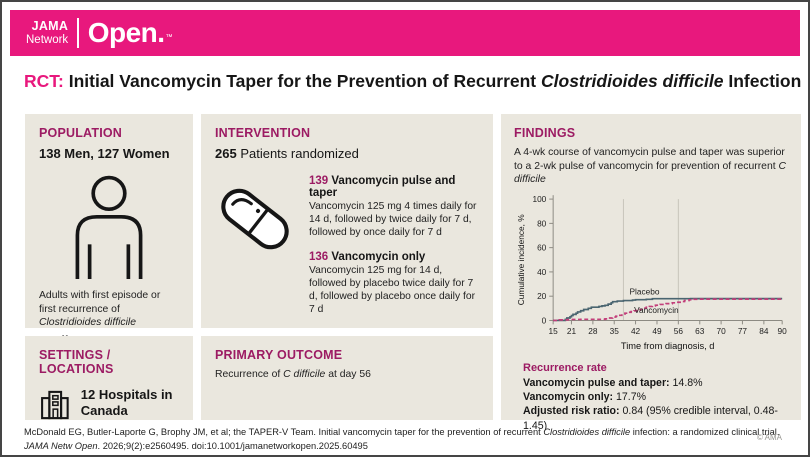 This screenshot has height=457, width=810. I want to click on logo-open-text: Open., so click(126, 32).